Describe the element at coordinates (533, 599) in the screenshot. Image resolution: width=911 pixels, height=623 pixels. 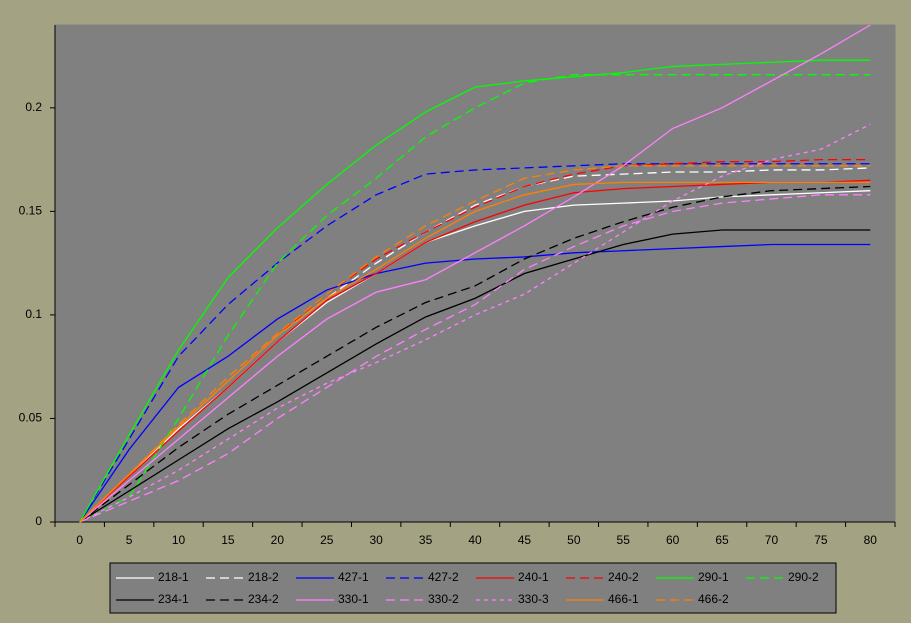
I see `legend-label: 330-3` at that location.